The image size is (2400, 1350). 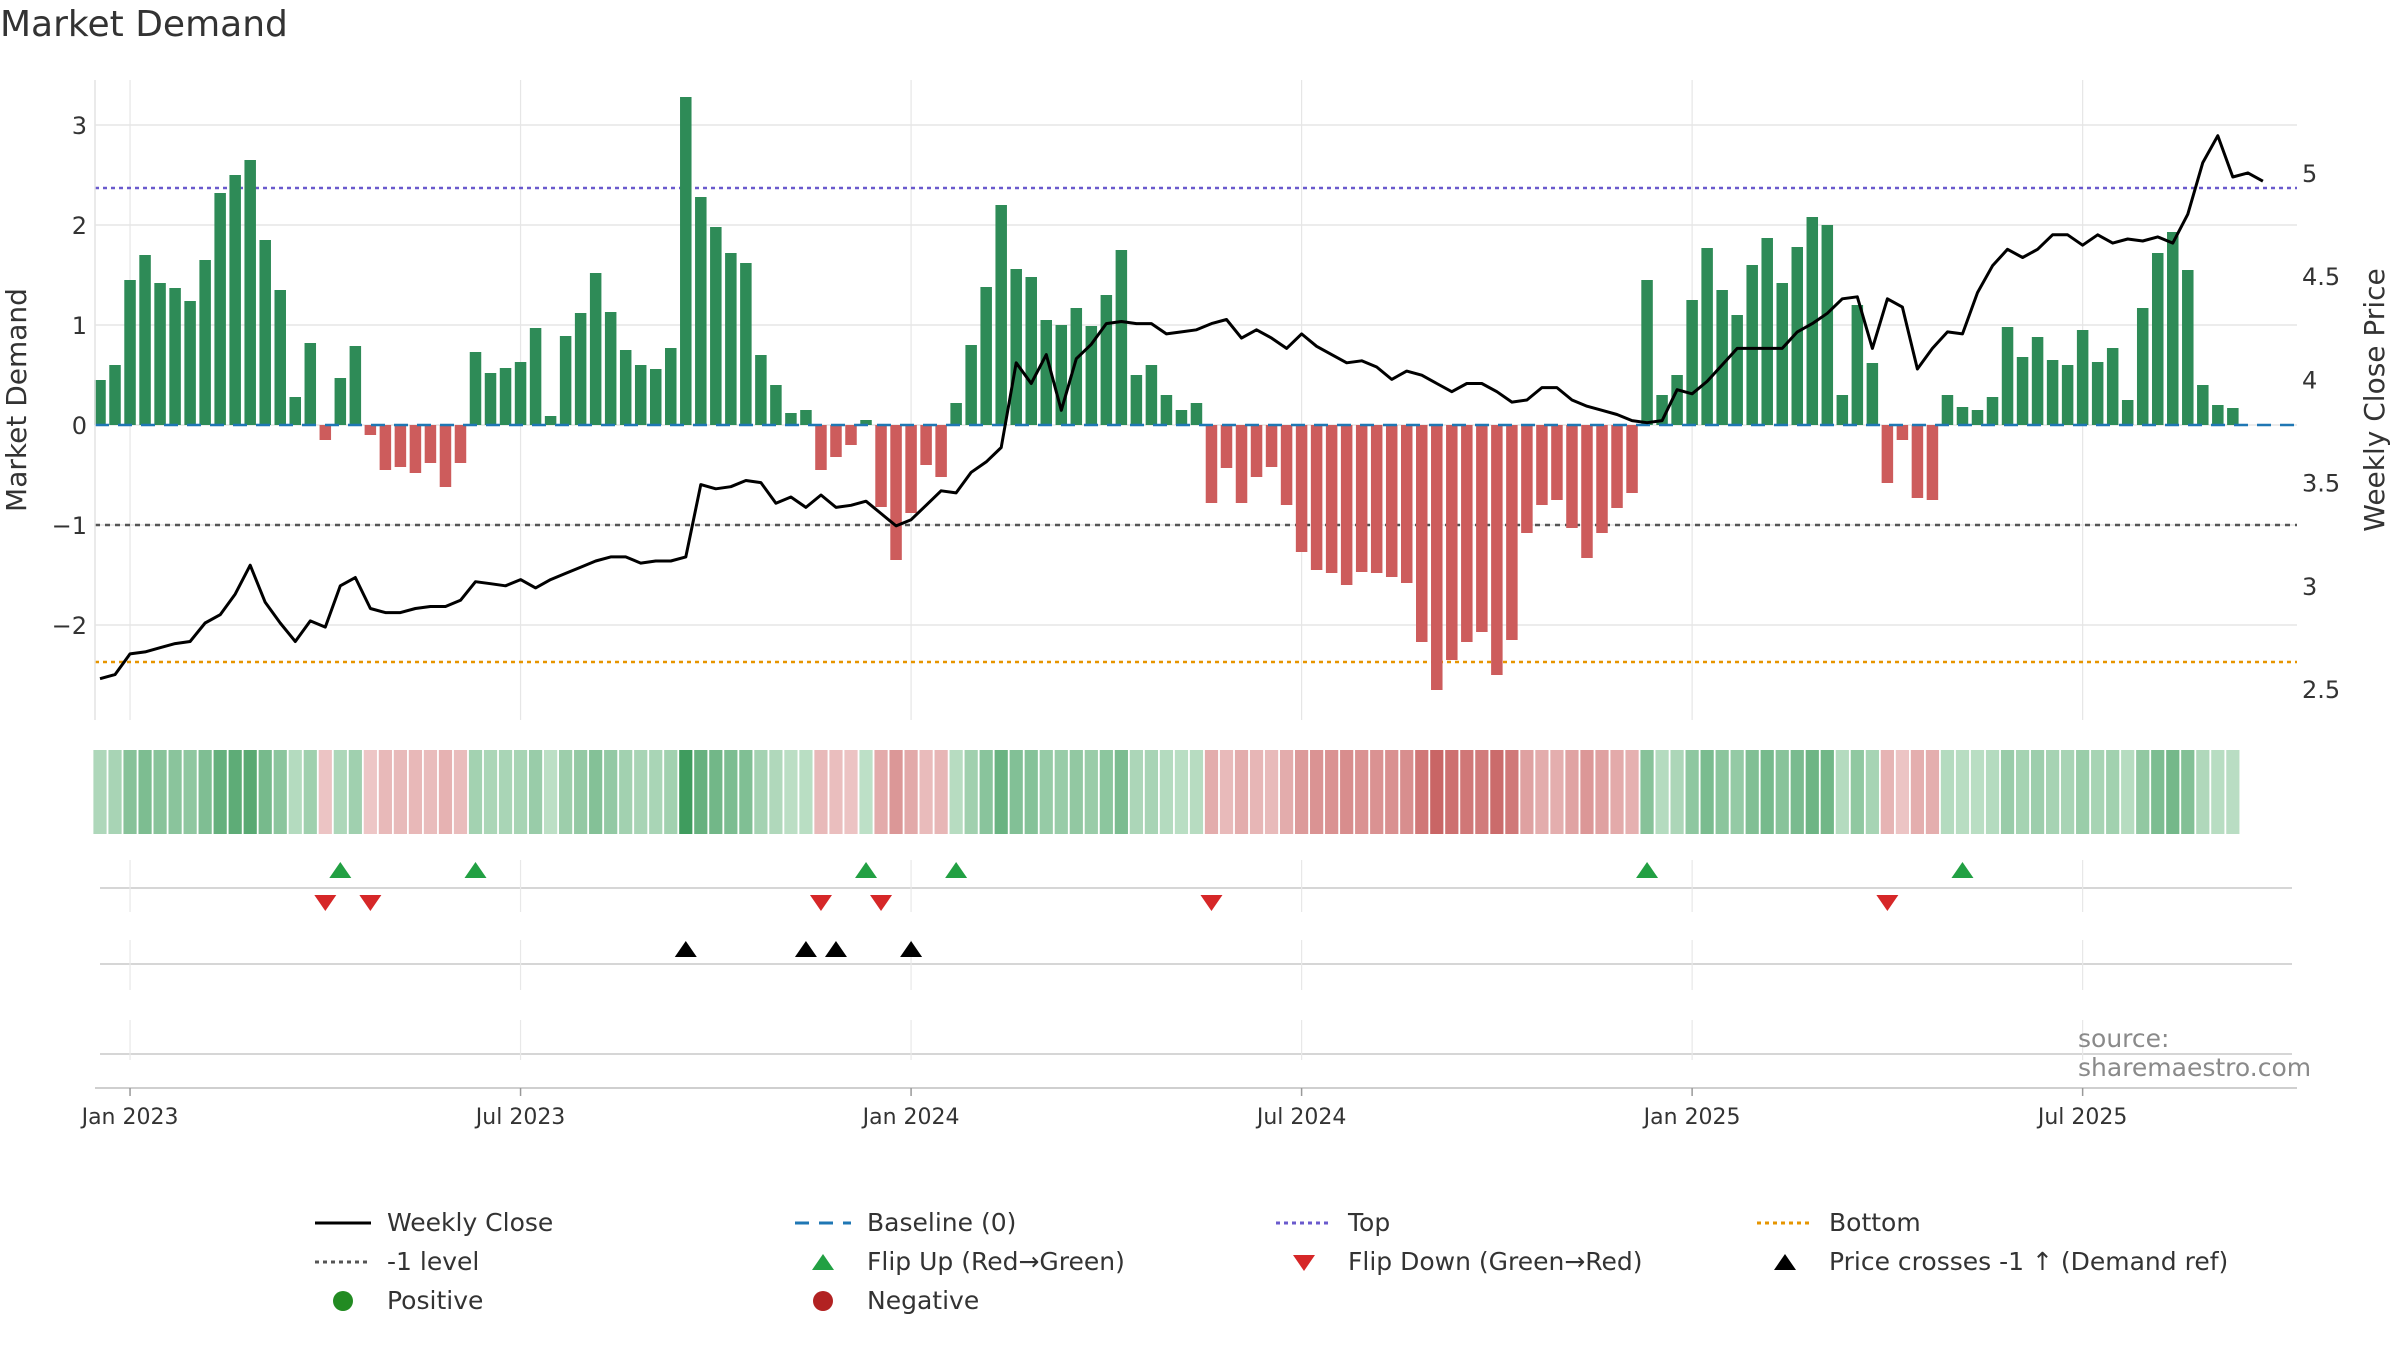 I want to click on x-tick-label: Jan 2023, so click(x=129, y=1117).